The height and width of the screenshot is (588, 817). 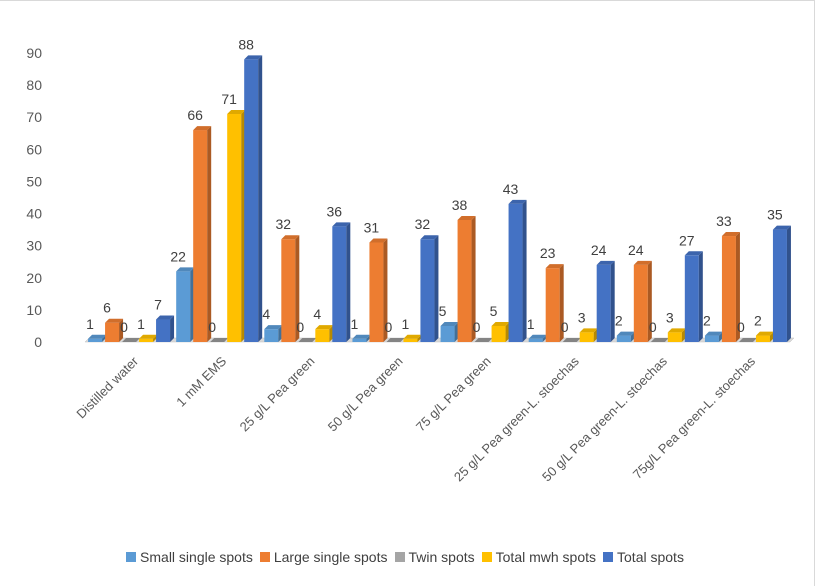 What do you see at coordinates (178, 256) in the screenshot?
I see `data-label: 22` at bounding box center [178, 256].